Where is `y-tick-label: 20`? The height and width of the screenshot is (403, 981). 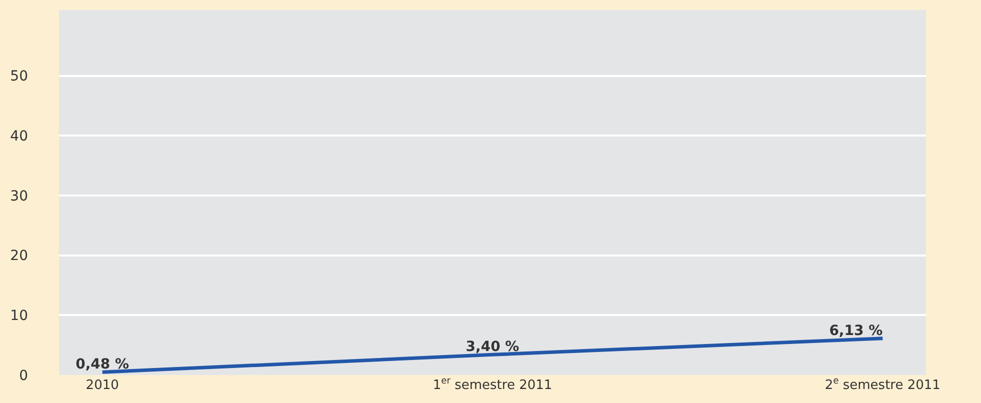
y-tick-label: 20 is located at coordinates (19, 256).